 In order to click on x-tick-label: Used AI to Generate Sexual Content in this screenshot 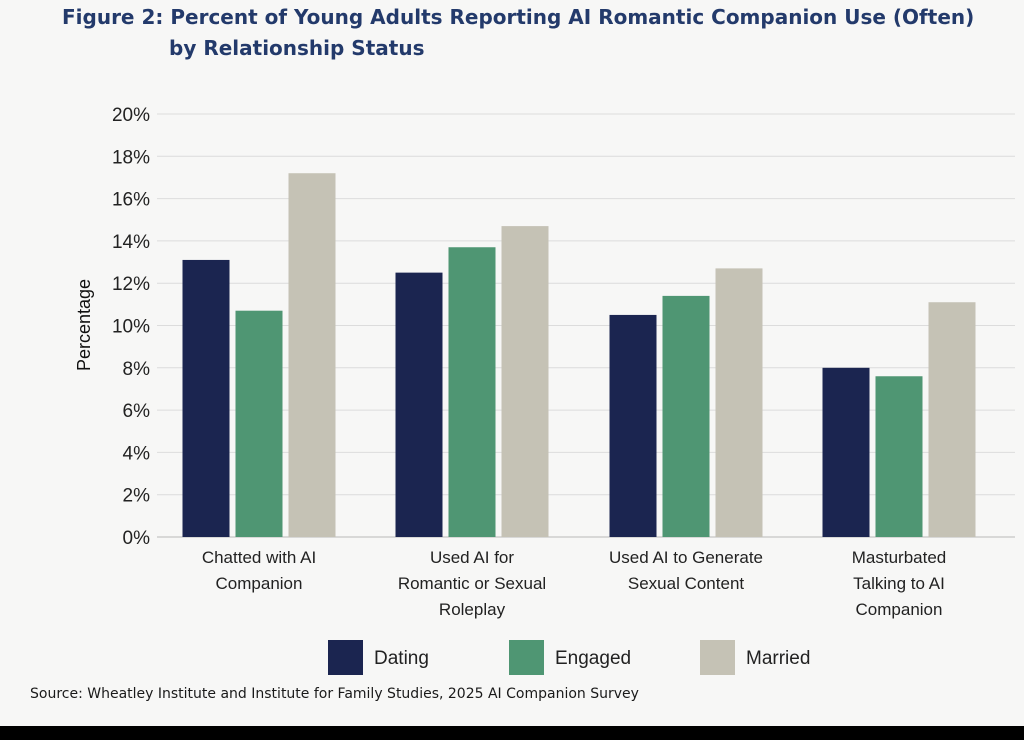, I will do `click(686, 570)`.